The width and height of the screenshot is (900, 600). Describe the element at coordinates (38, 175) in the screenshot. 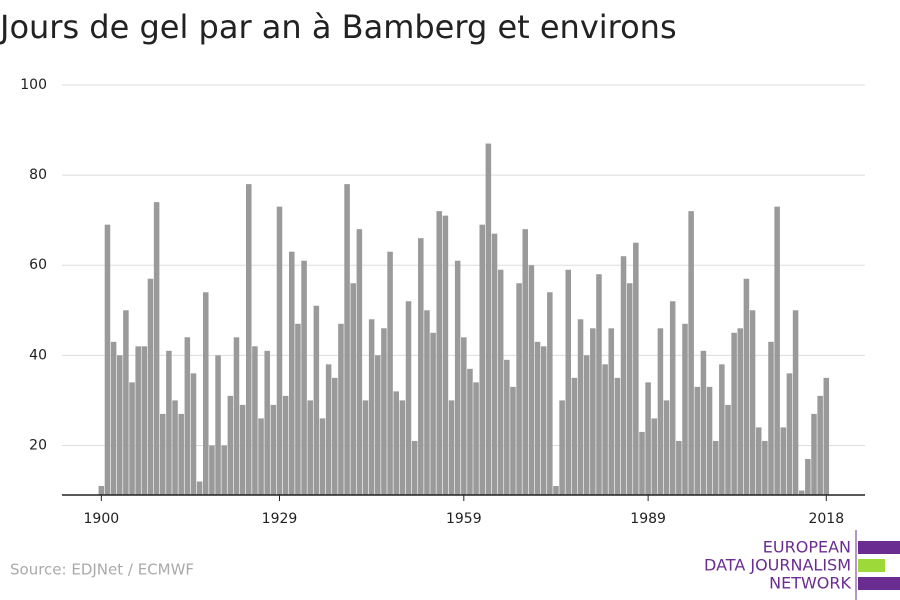

I see `y-tick-label: 80` at that location.